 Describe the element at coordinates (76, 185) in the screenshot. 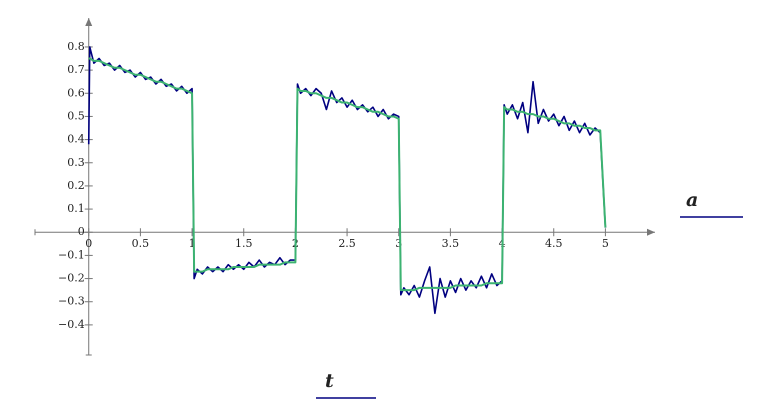

I see `y-tick-label: 0.2` at that location.